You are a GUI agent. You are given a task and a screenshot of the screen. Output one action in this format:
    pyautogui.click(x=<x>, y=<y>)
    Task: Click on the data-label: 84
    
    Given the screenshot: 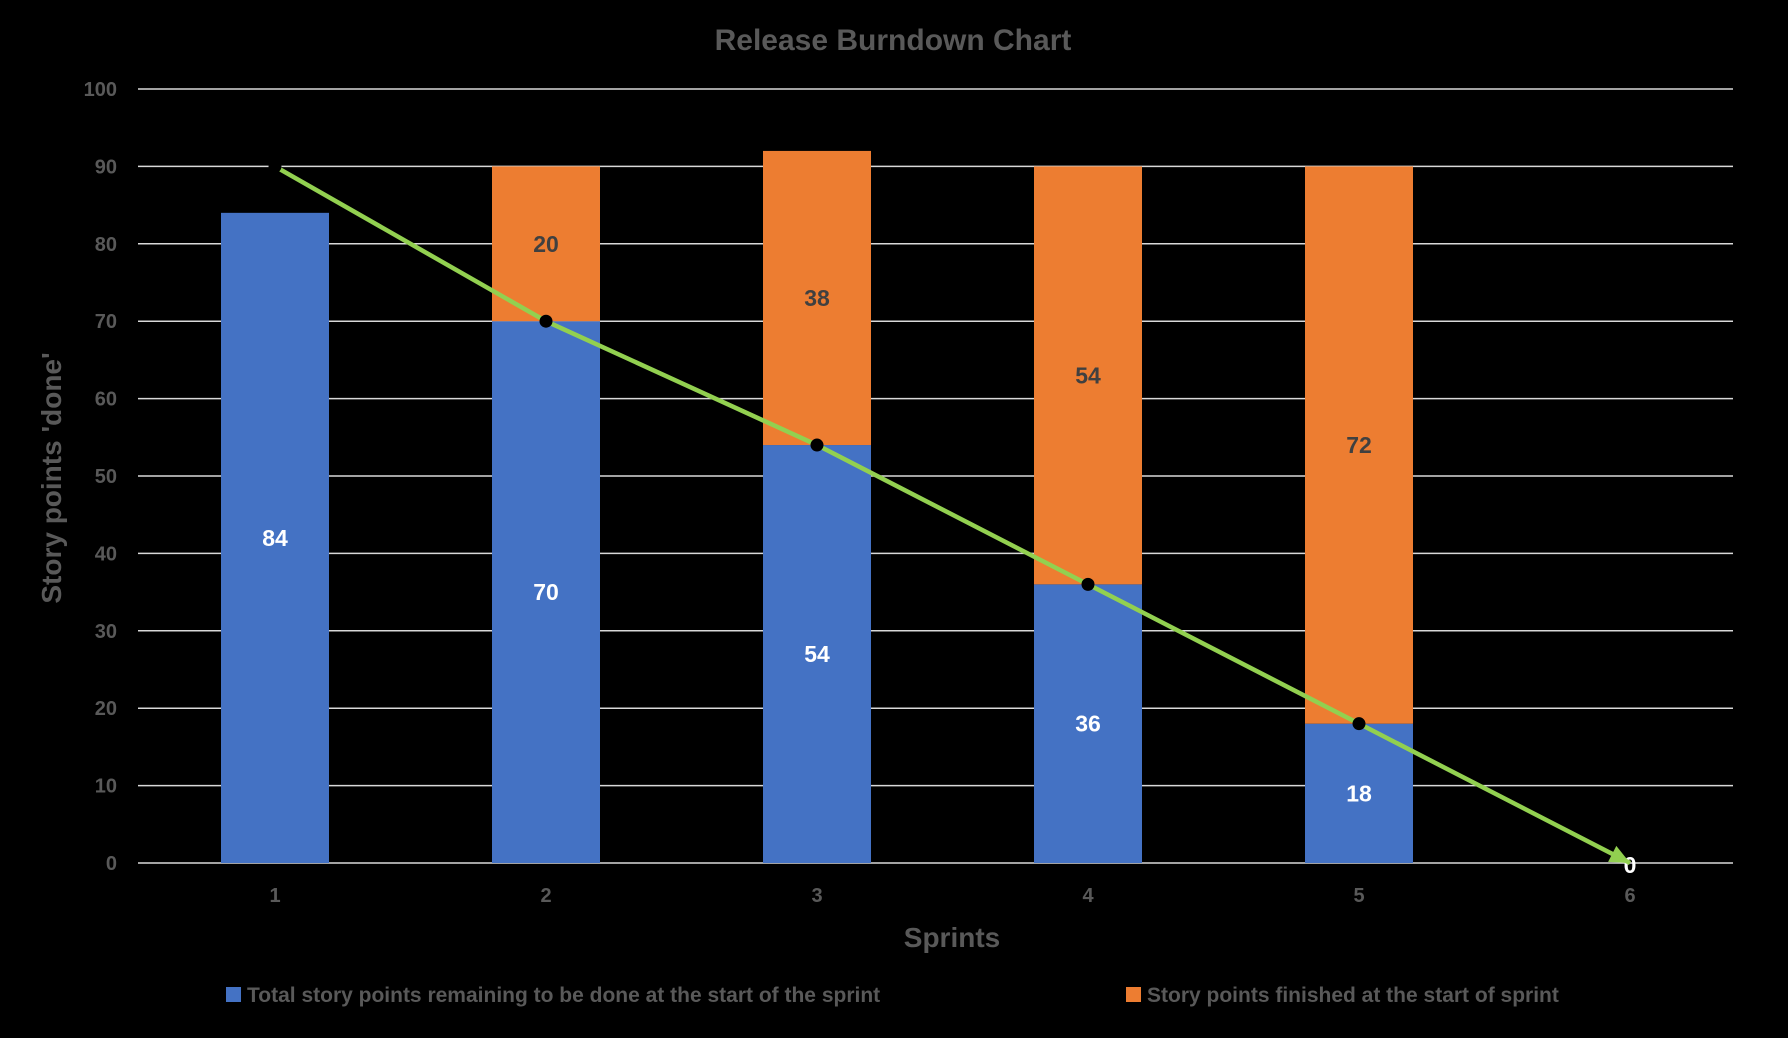 What is the action you would take?
    pyautogui.click(x=275, y=538)
    